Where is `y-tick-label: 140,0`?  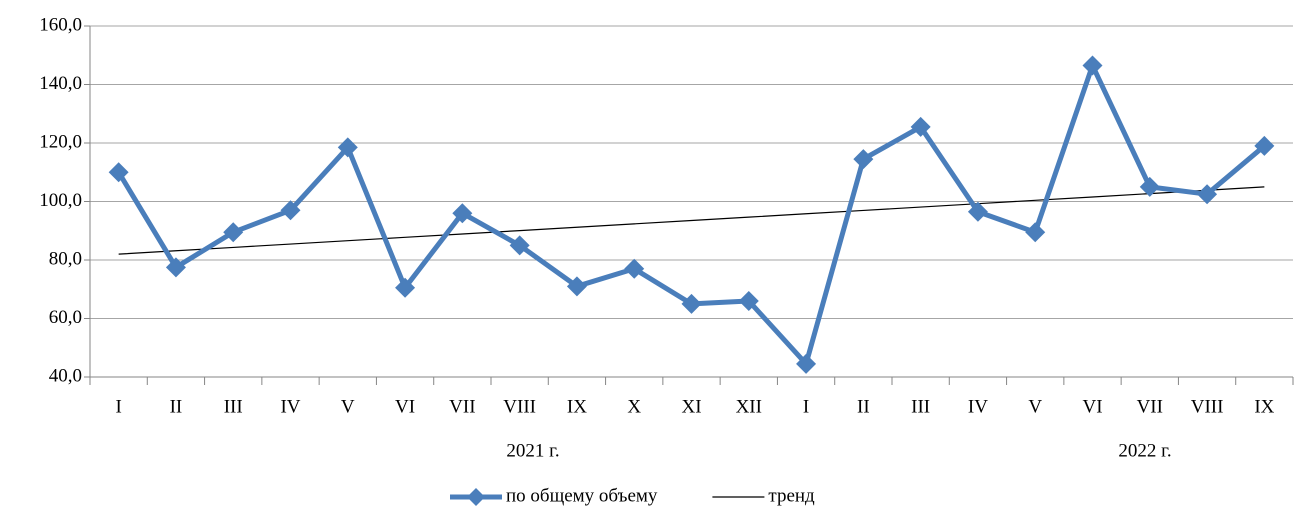
y-tick-label: 140,0 is located at coordinates (60, 83).